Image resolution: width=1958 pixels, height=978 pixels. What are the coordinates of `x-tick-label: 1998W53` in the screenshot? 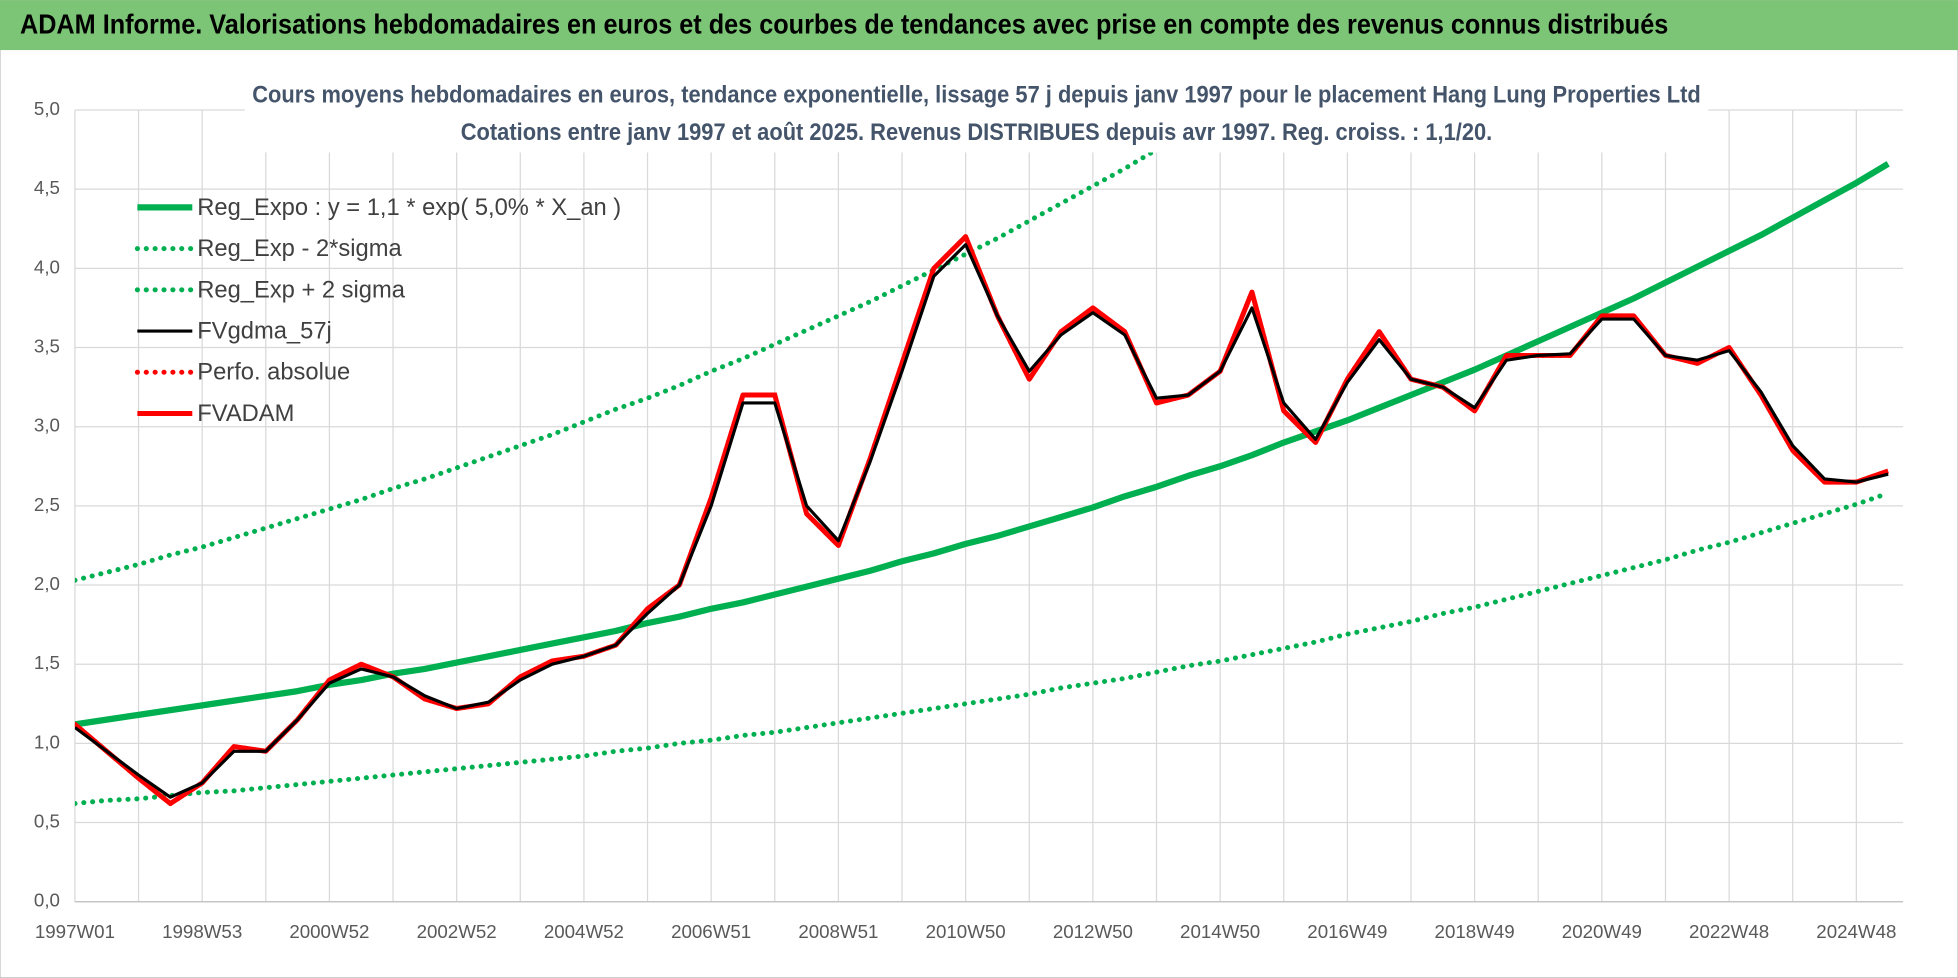 It's located at (202, 931).